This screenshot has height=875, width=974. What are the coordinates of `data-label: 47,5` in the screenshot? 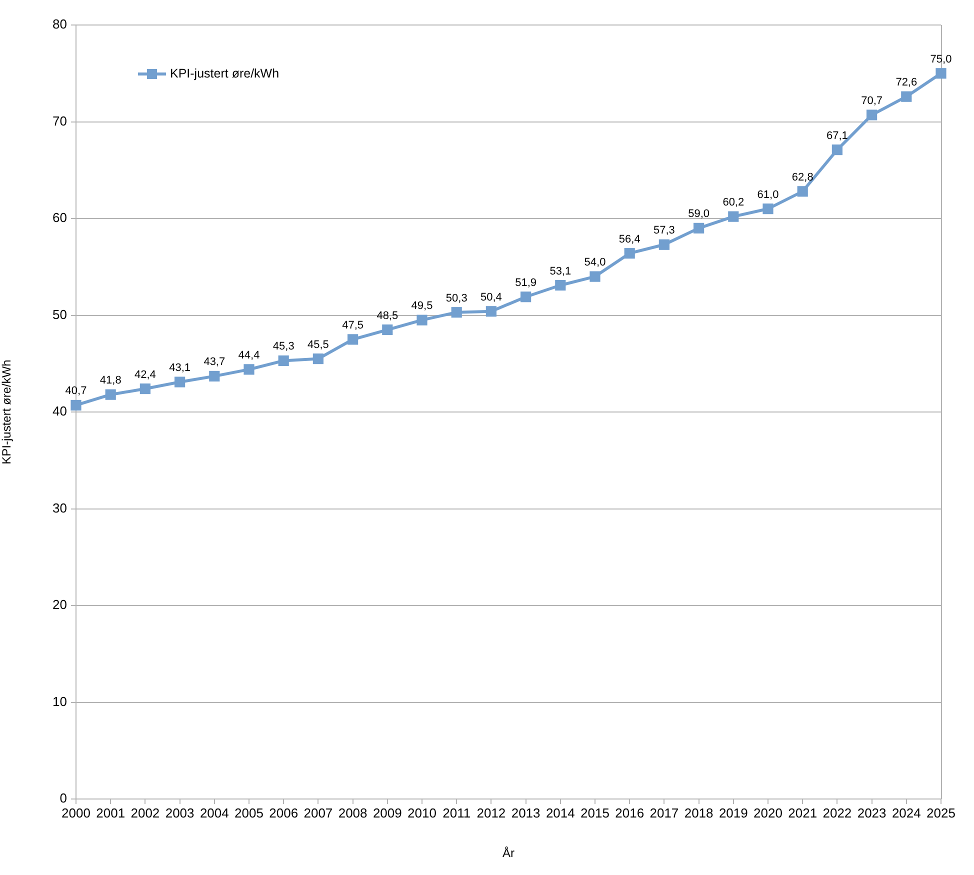 It's located at (353, 325).